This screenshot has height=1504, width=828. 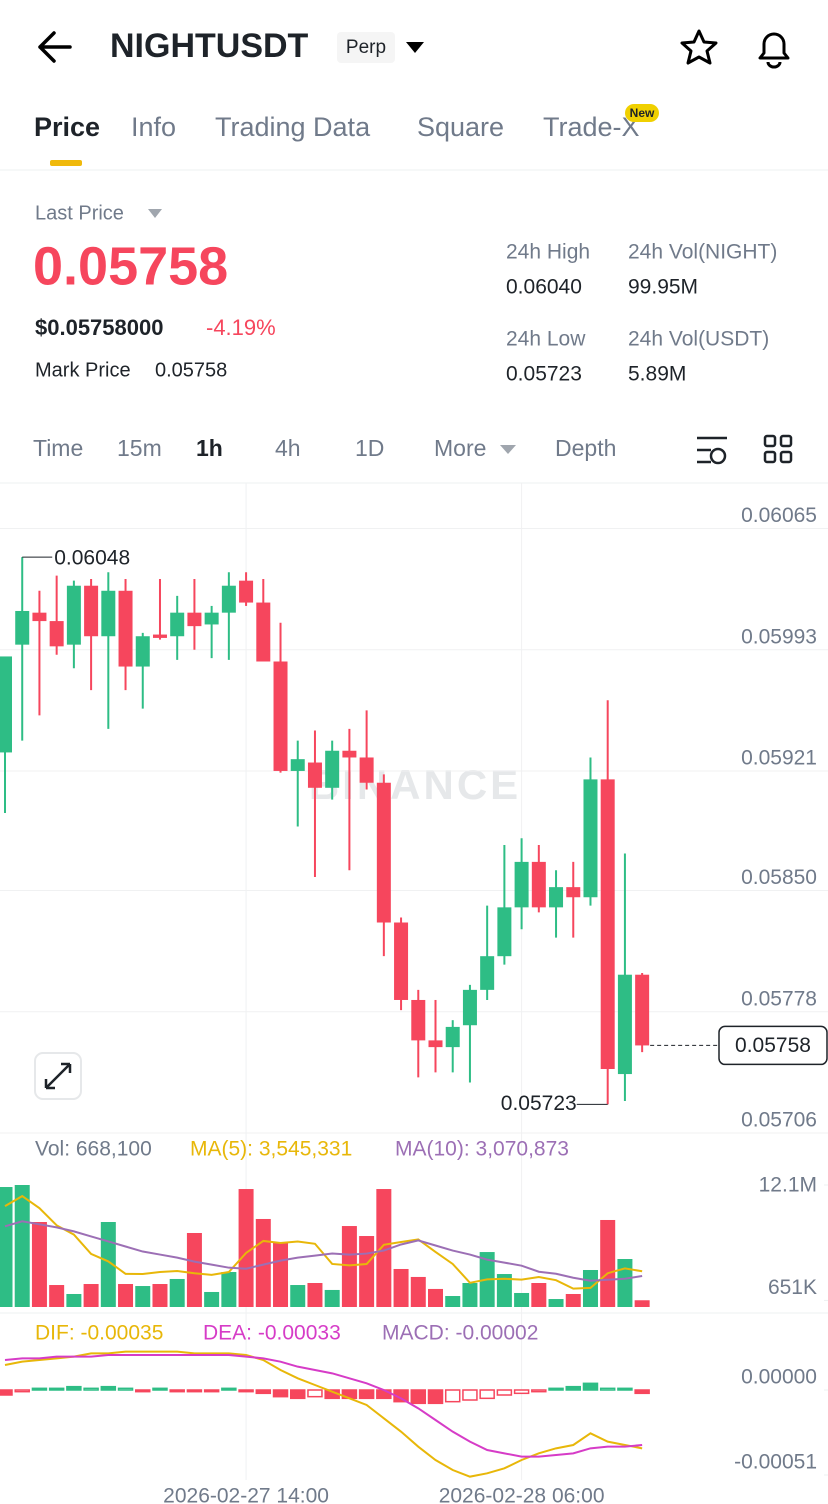 I want to click on favorite-button, so click(x=699, y=47).